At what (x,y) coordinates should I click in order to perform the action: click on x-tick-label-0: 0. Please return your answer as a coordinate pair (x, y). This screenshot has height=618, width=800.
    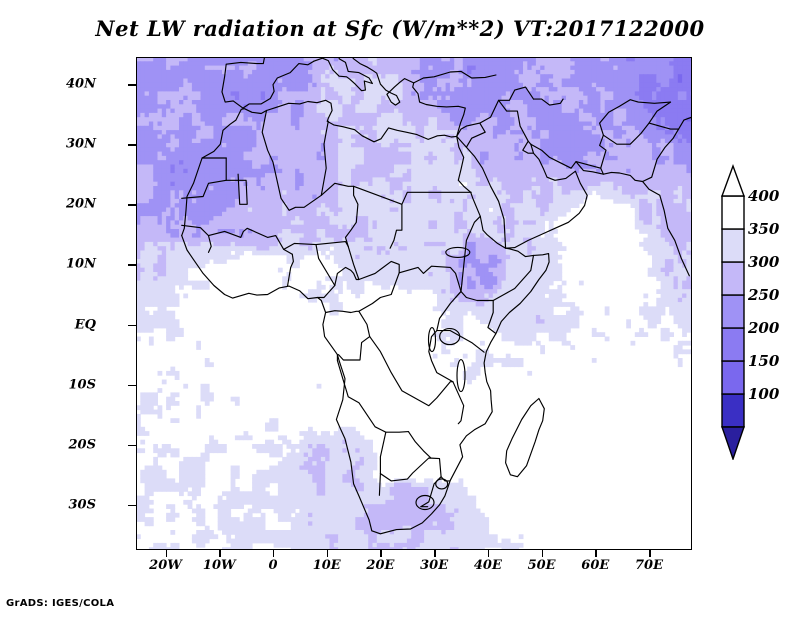
    Looking at the image, I should click on (273, 565).